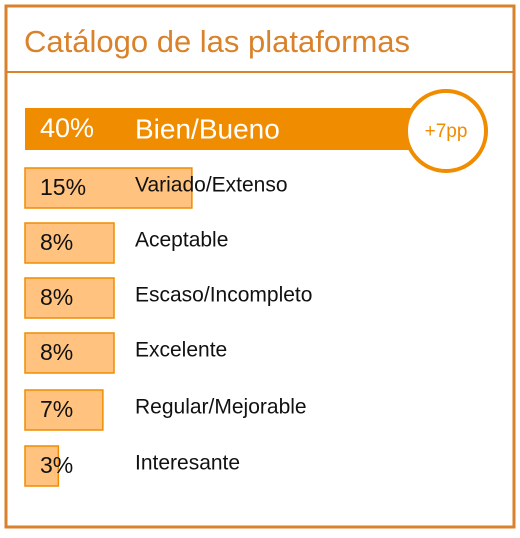  What do you see at coordinates (221, 407) in the screenshot?
I see `category-label: Regular/Mejorable` at bounding box center [221, 407].